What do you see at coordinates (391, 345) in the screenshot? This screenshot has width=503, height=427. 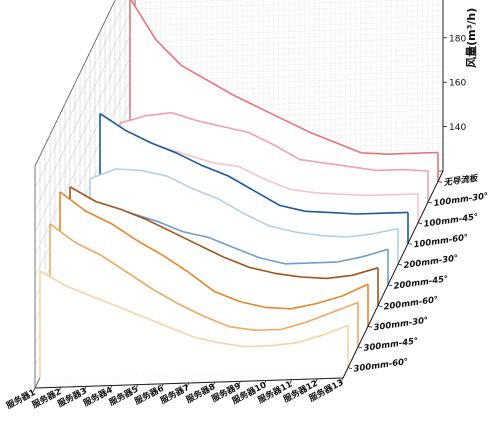 I see `z-tick-label: 300mm-45°` at bounding box center [391, 345].